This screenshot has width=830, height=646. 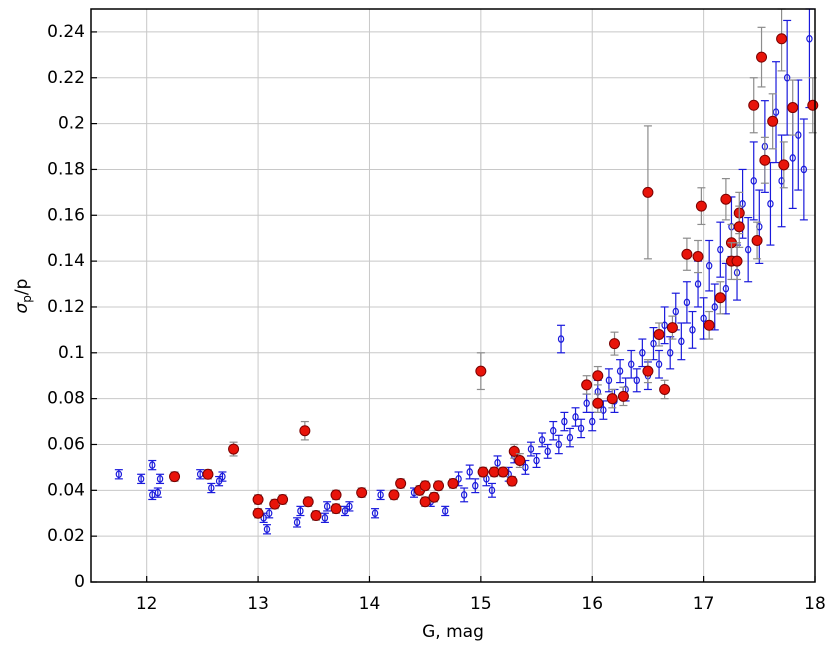 What do you see at coordinates (66, 169) in the screenshot?
I see `y-tick-label: 0.18` at bounding box center [66, 169].